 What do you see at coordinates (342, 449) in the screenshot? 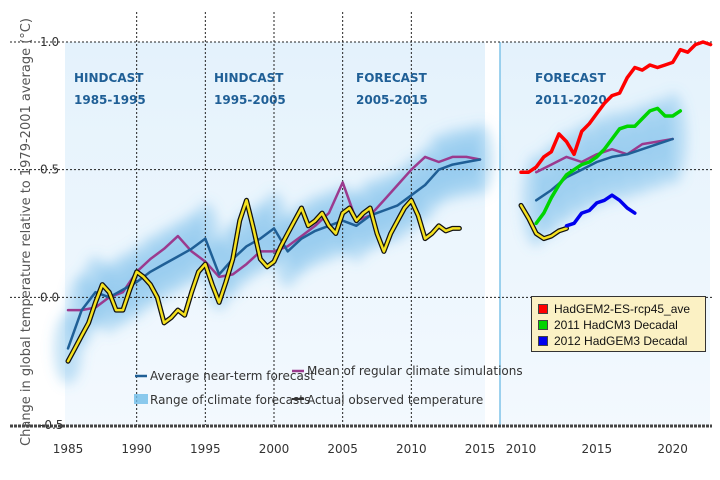
I see `x-tick-label: 2005` at bounding box center [342, 449].